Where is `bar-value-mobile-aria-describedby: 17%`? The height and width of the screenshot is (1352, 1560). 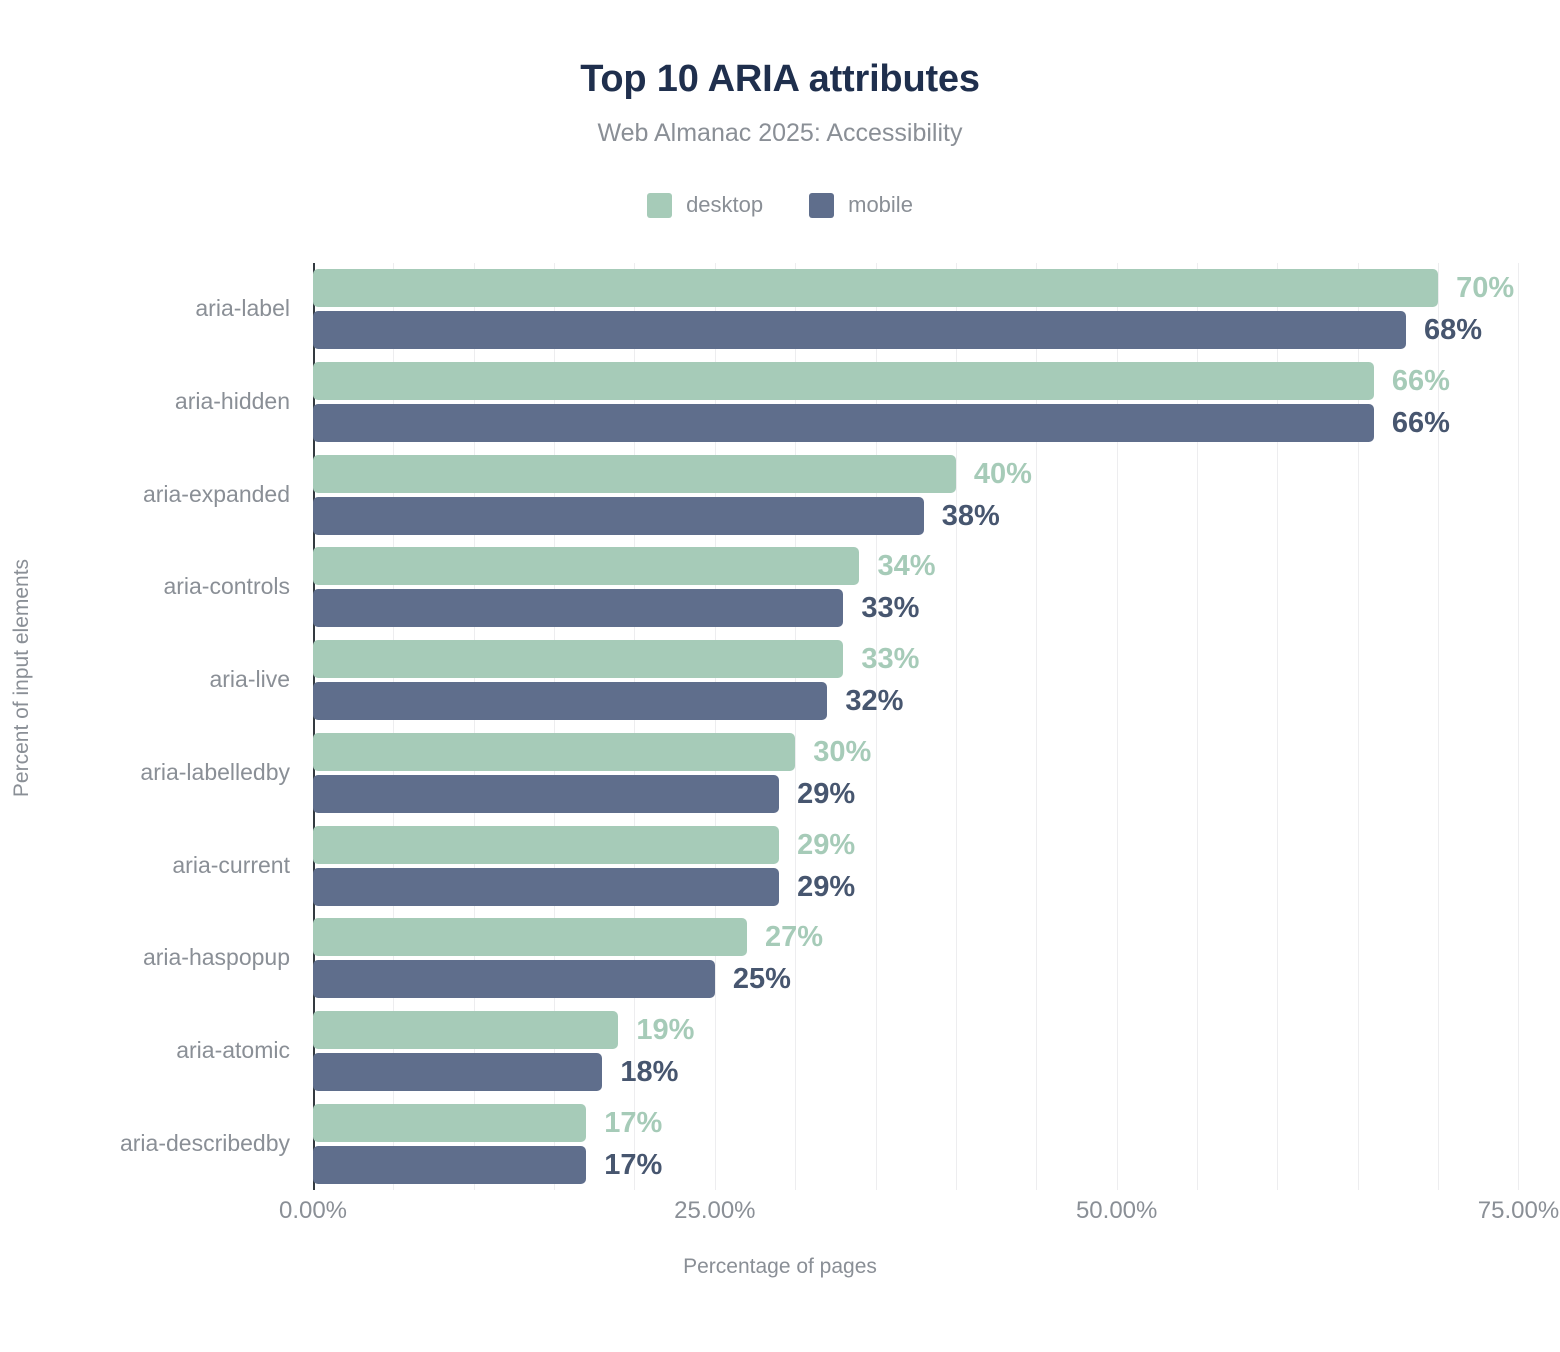 bar-value-mobile-aria-describedby: 17% is located at coordinates (633, 1164).